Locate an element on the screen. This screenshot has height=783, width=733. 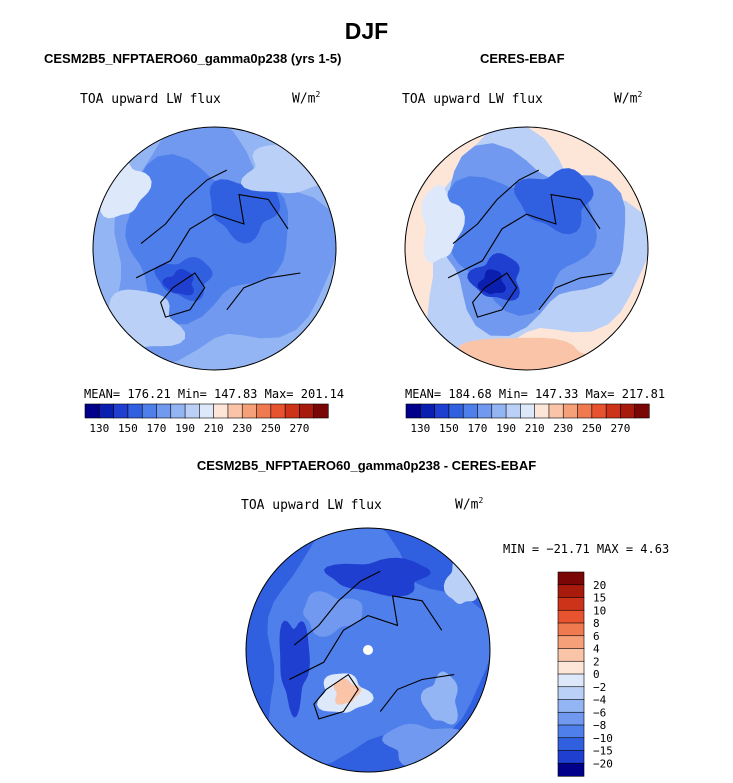
left-colorbar-tick-label: 230 is located at coordinates (242, 428).